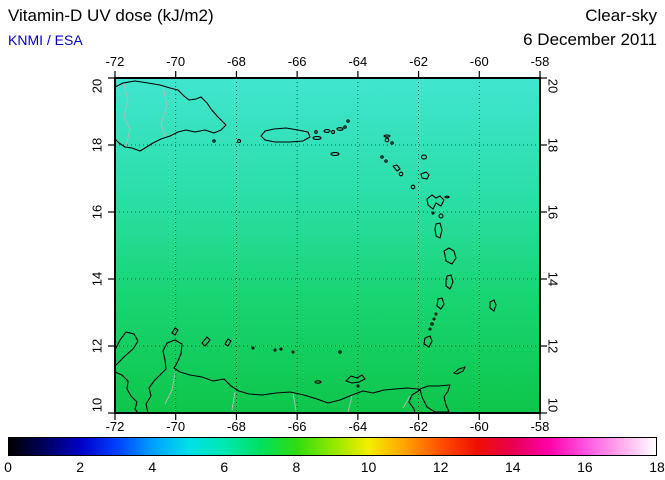  I want to click on lat-tick-label: 14, so click(553, 279).